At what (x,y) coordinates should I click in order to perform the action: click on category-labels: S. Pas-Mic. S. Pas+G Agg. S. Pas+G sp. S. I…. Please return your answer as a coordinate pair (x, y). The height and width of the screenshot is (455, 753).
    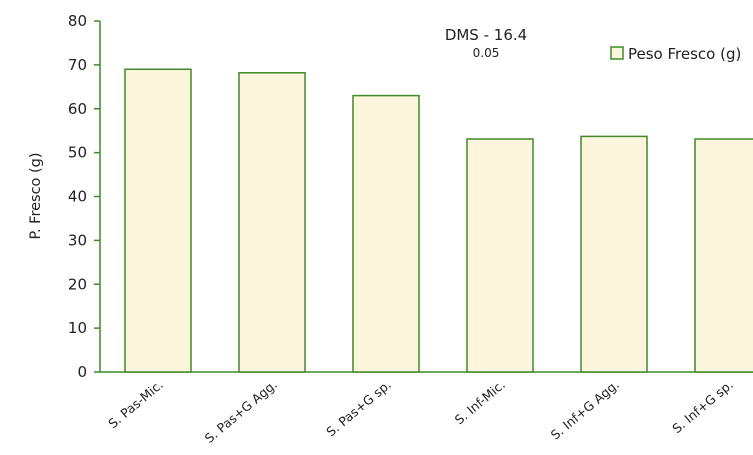
    Looking at the image, I should click on (420, 411).